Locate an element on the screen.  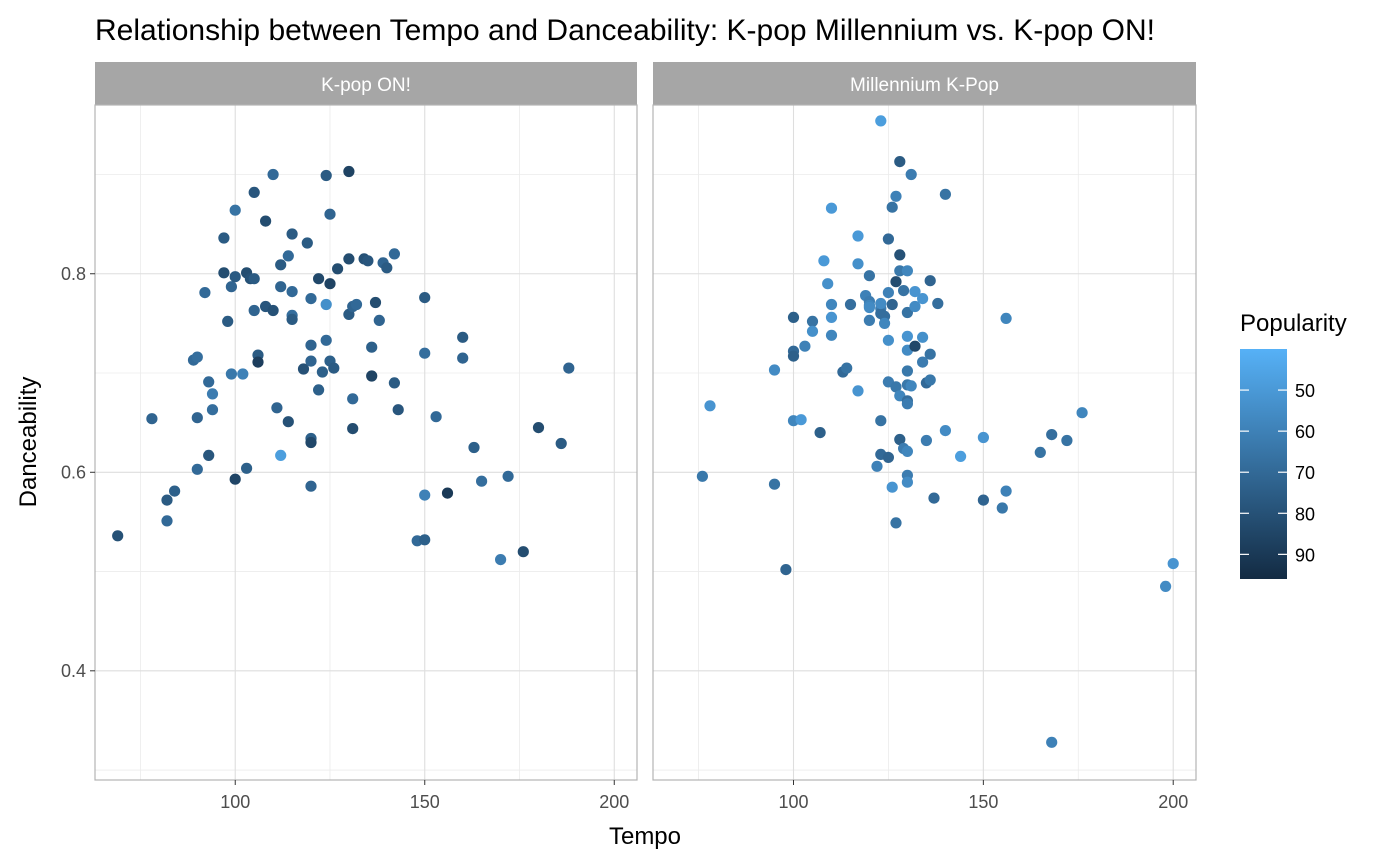
y-axis-title: Danceability is located at coordinates (28, 442).